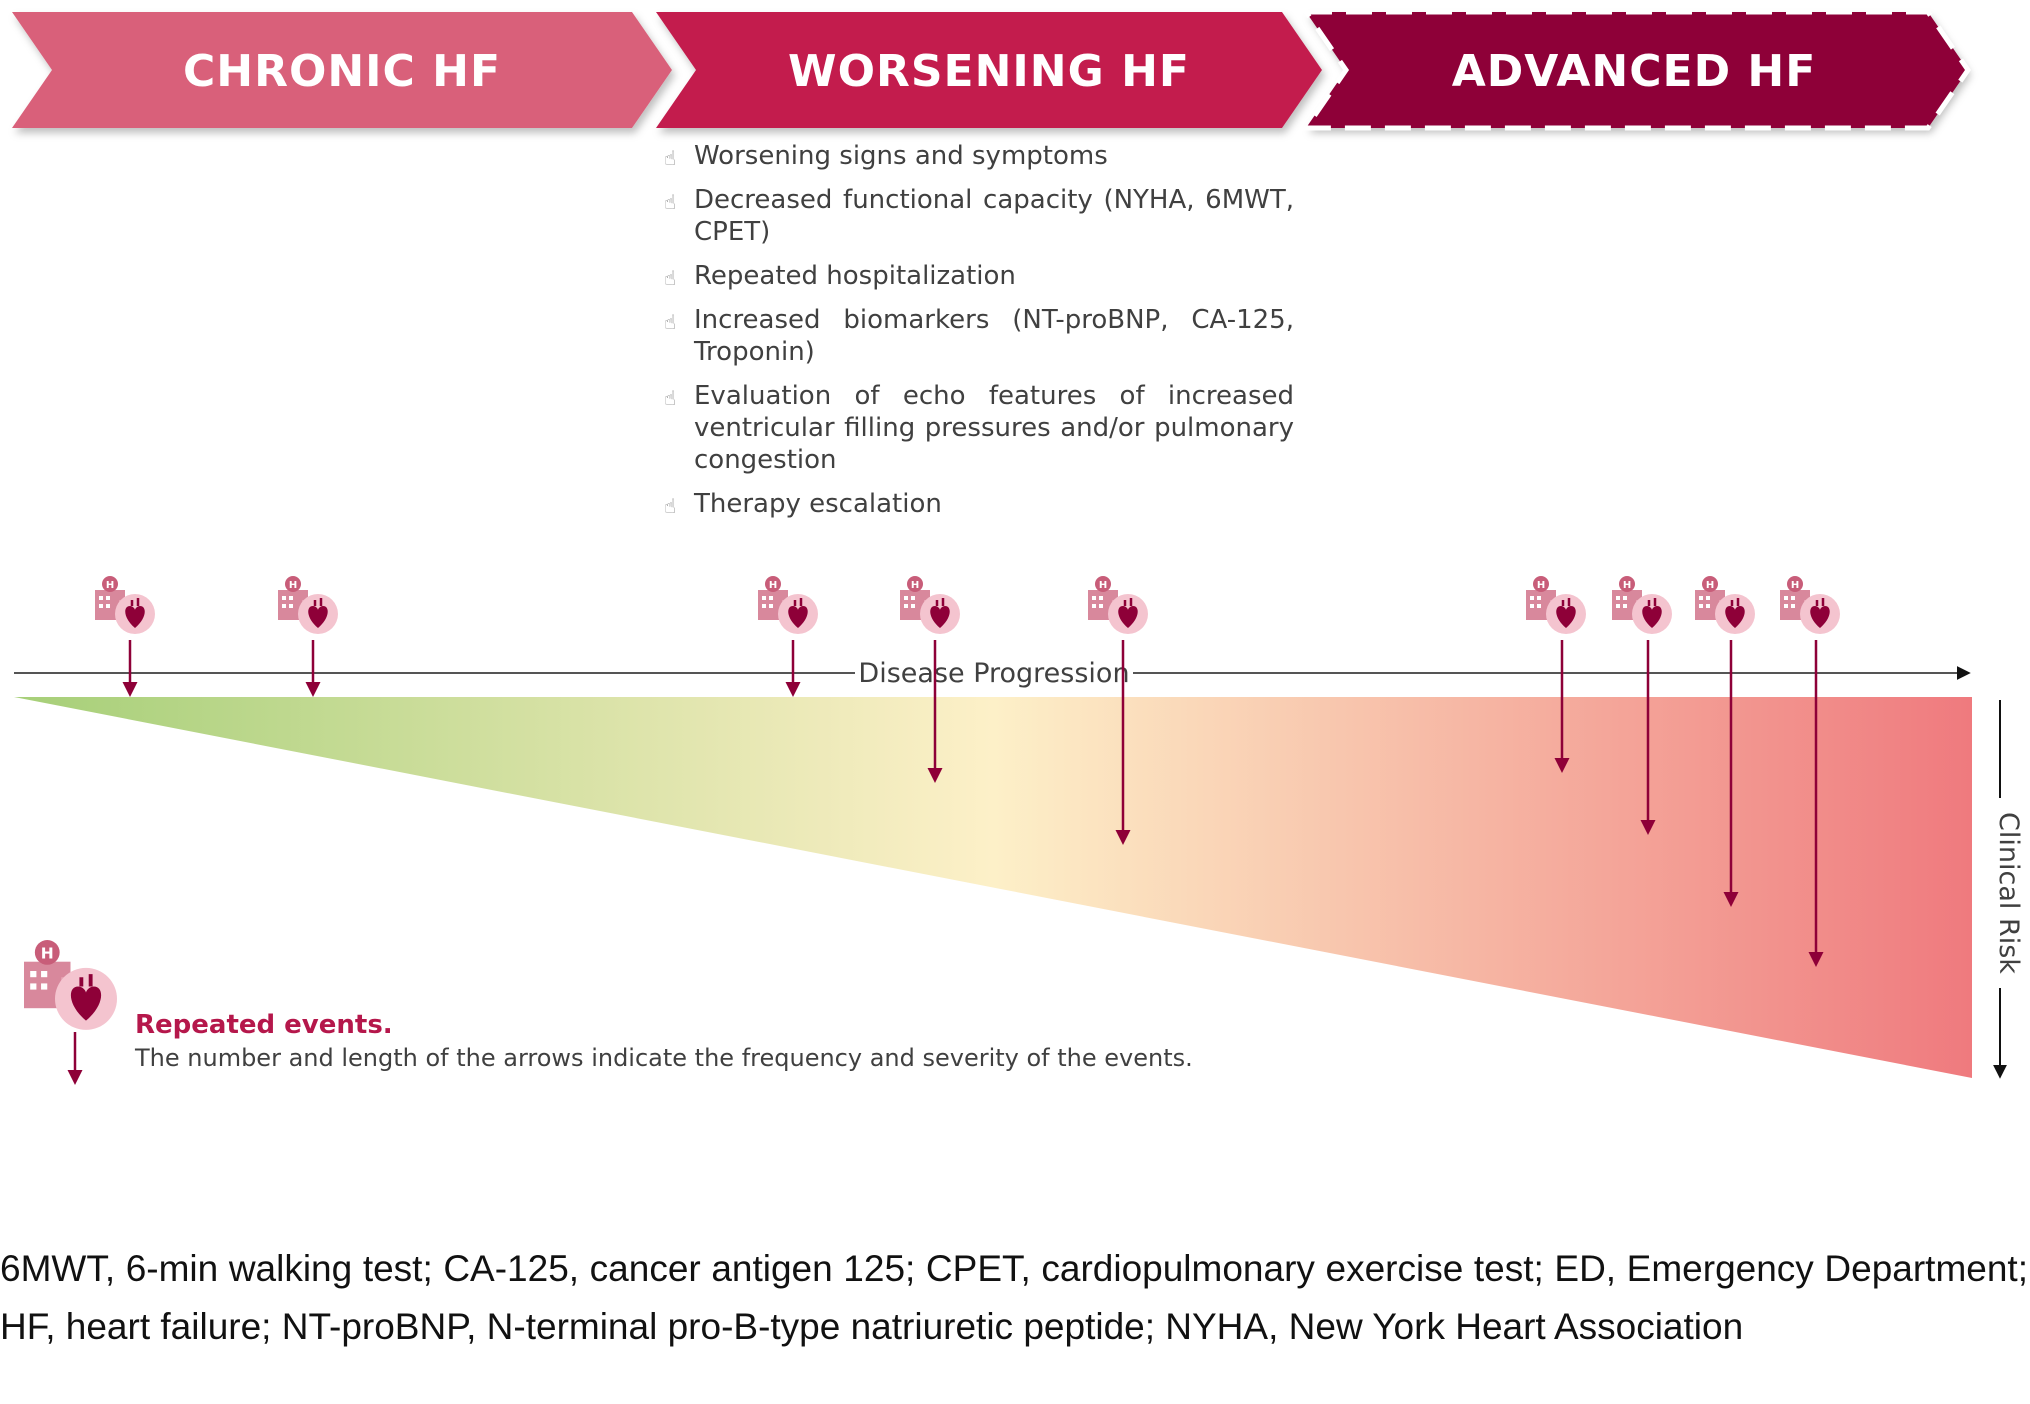 The height and width of the screenshot is (1404, 2030). I want to click on clinical-risk-label: Clinical Risk, so click(2008, 893).